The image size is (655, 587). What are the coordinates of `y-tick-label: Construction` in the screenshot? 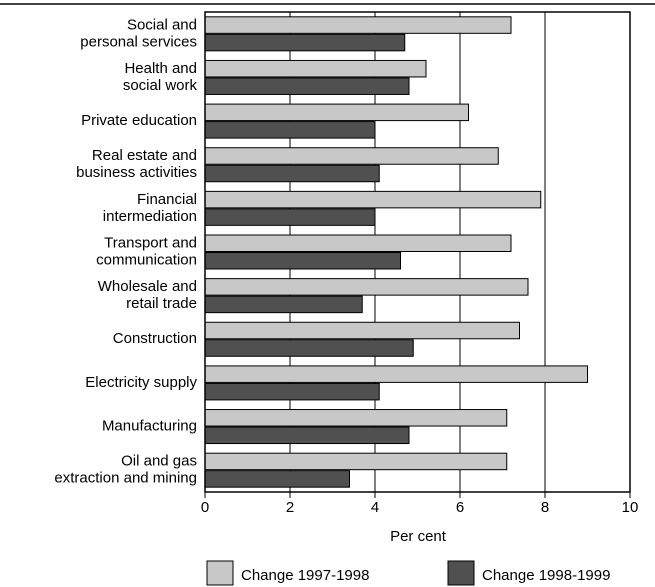 It's located at (155, 338).